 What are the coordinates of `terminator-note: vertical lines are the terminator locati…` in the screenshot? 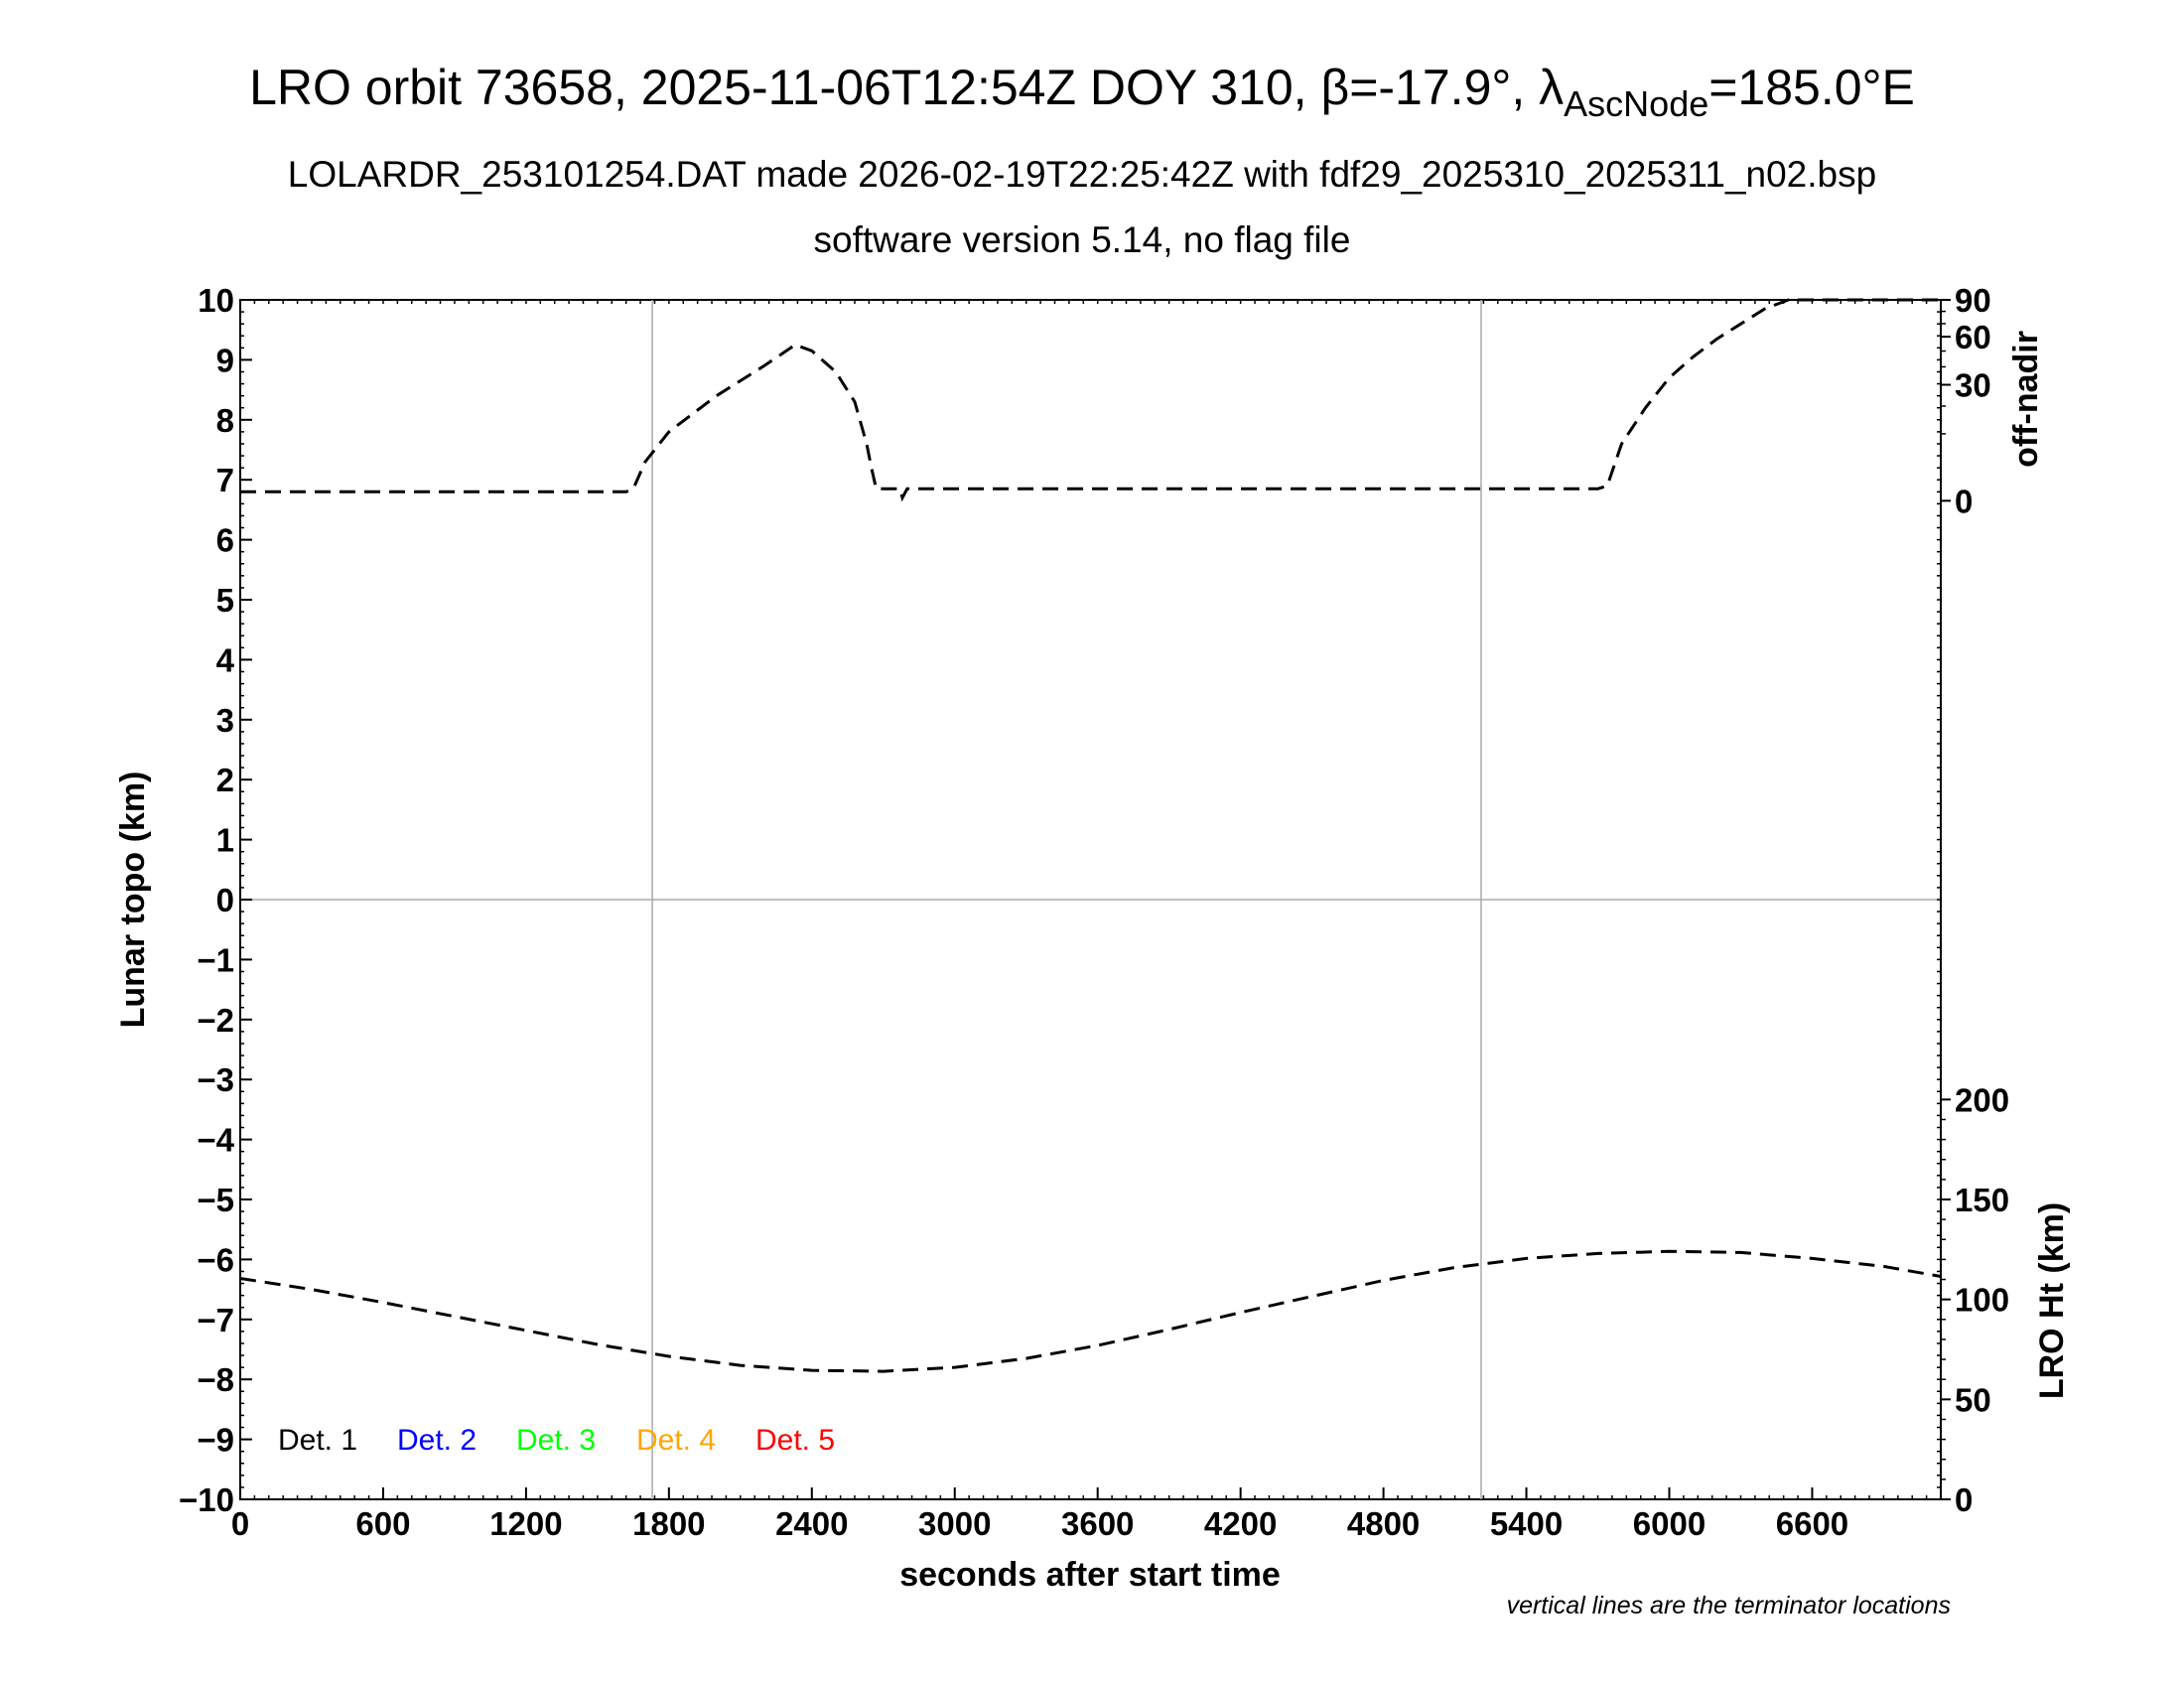 It's located at (1729, 1605).